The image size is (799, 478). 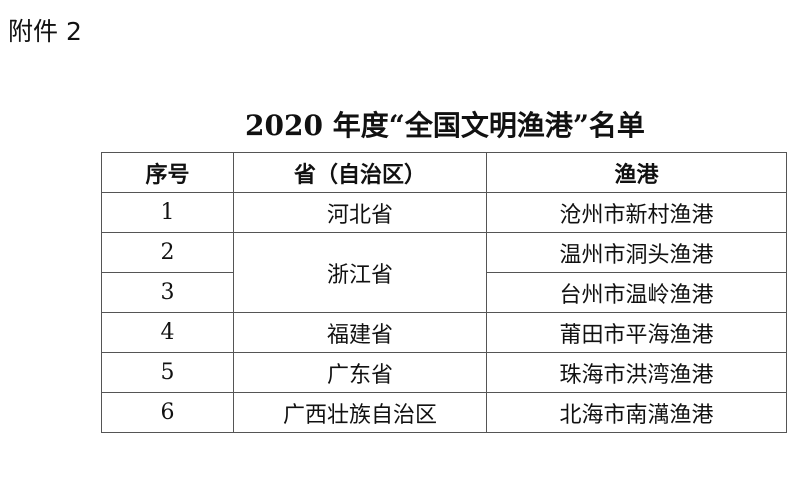 I want to click on header-port: 渔港, so click(x=636, y=172).